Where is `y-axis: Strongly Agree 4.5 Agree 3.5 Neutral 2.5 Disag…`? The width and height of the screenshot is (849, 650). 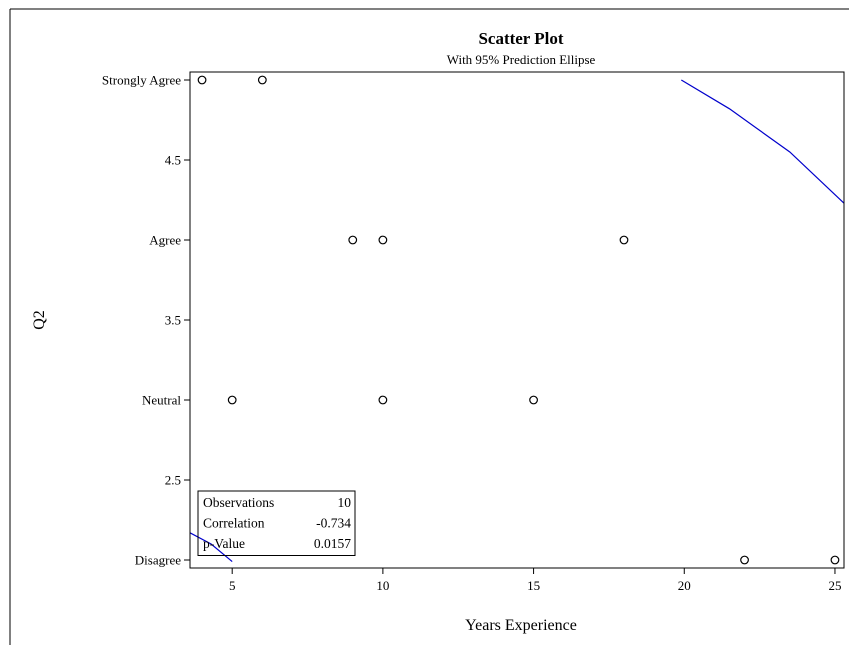
y-axis: Strongly Agree 4.5 Agree 3.5 Neutral 2.5 Disag… is located at coordinates (146, 320).